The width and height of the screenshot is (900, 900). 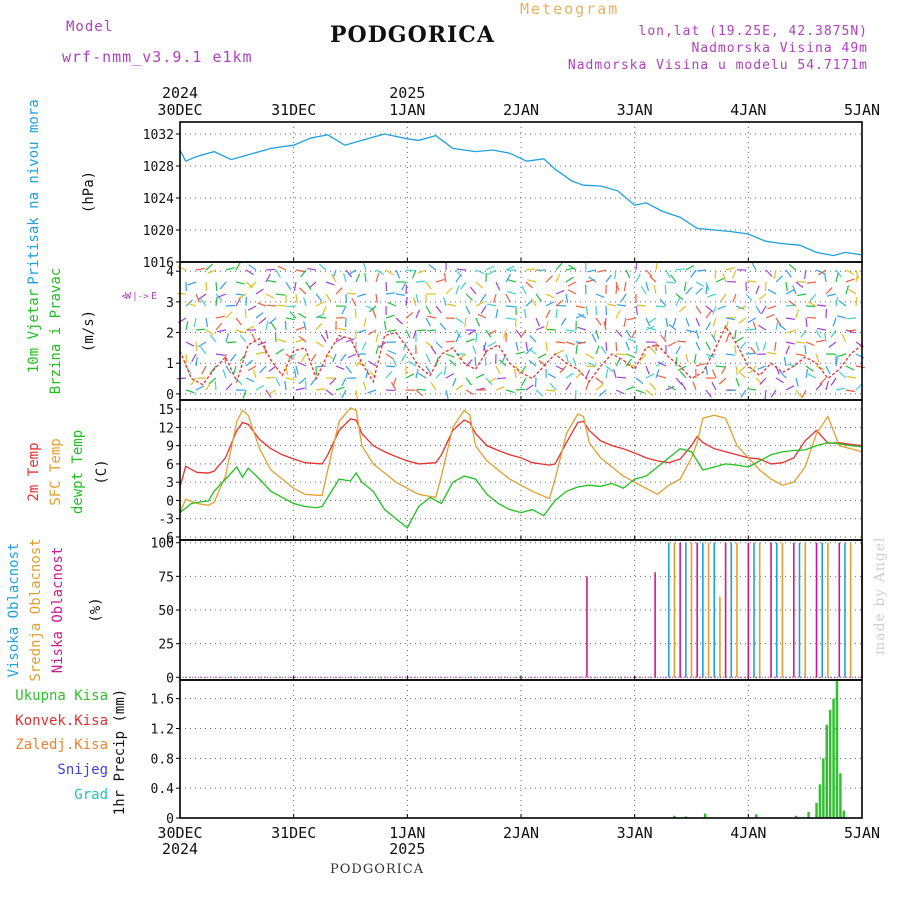 What do you see at coordinates (521, 833) in the screenshot?
I see `bottom-day-label: 2JAN` at bounding box center [521, 833].